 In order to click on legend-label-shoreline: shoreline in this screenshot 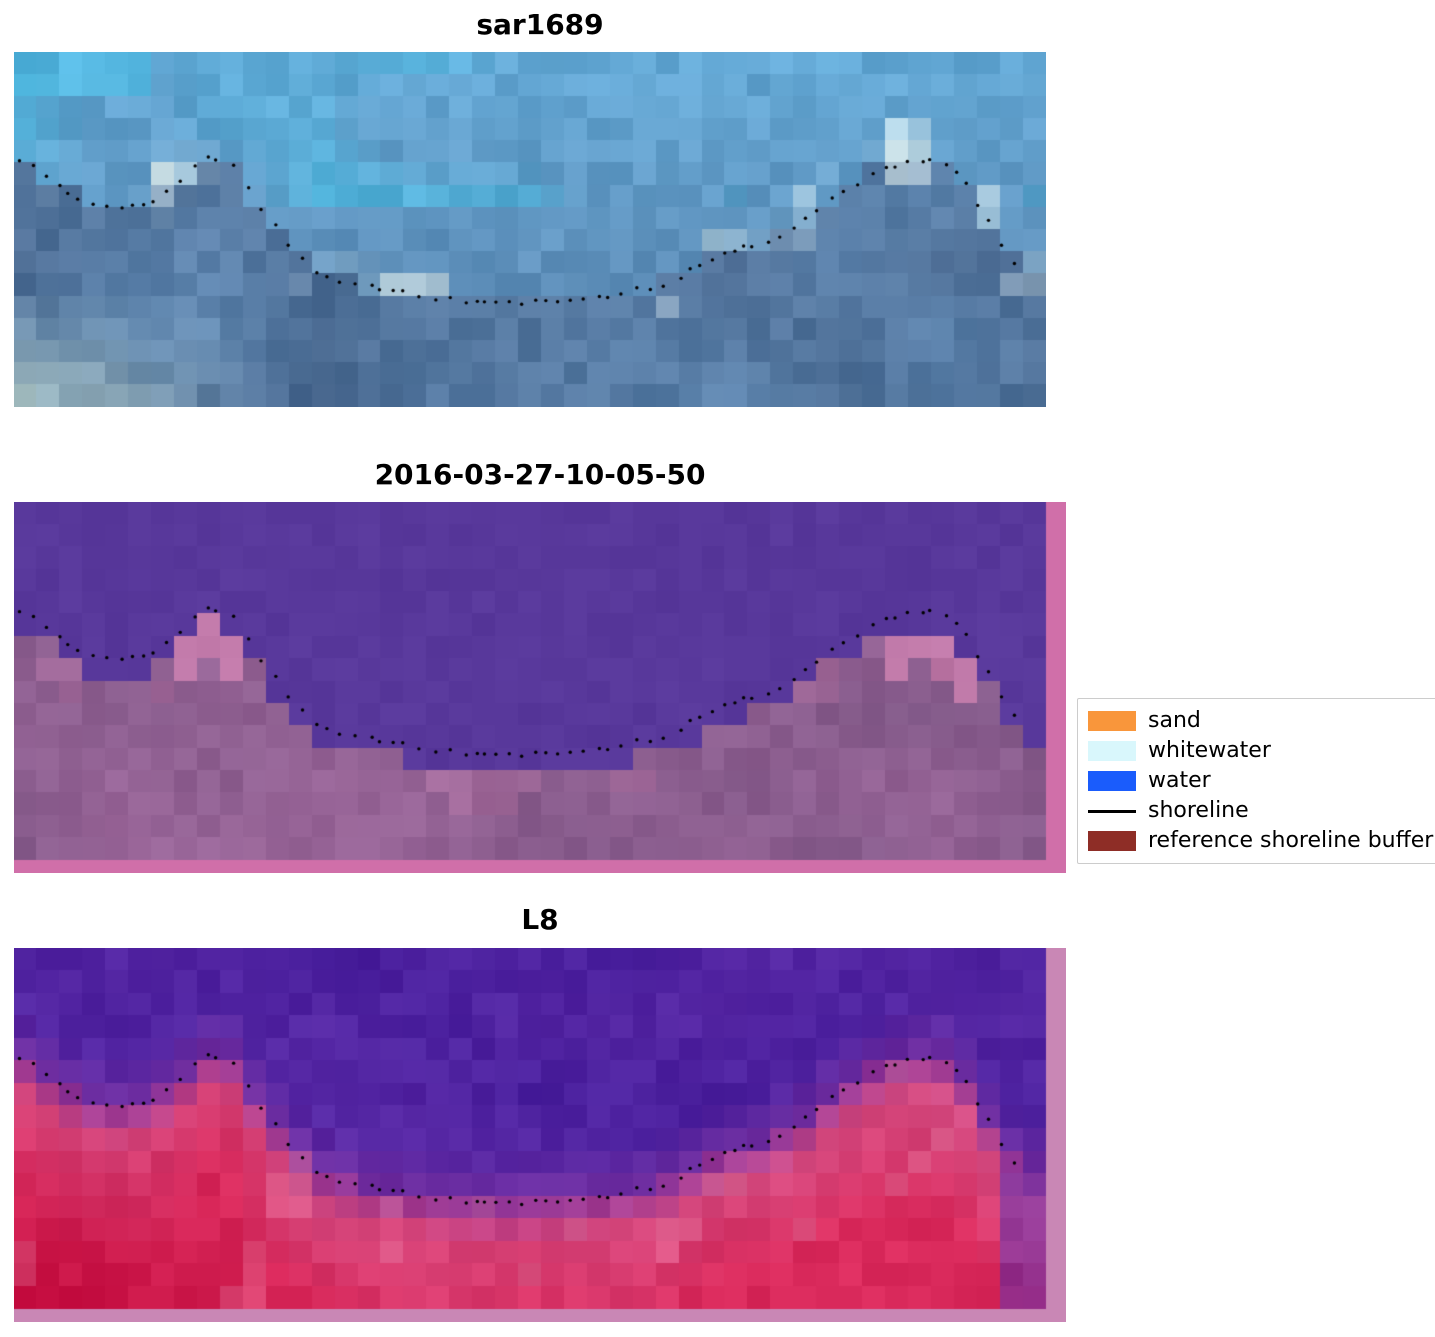, I will do `click(1198, 810)`.